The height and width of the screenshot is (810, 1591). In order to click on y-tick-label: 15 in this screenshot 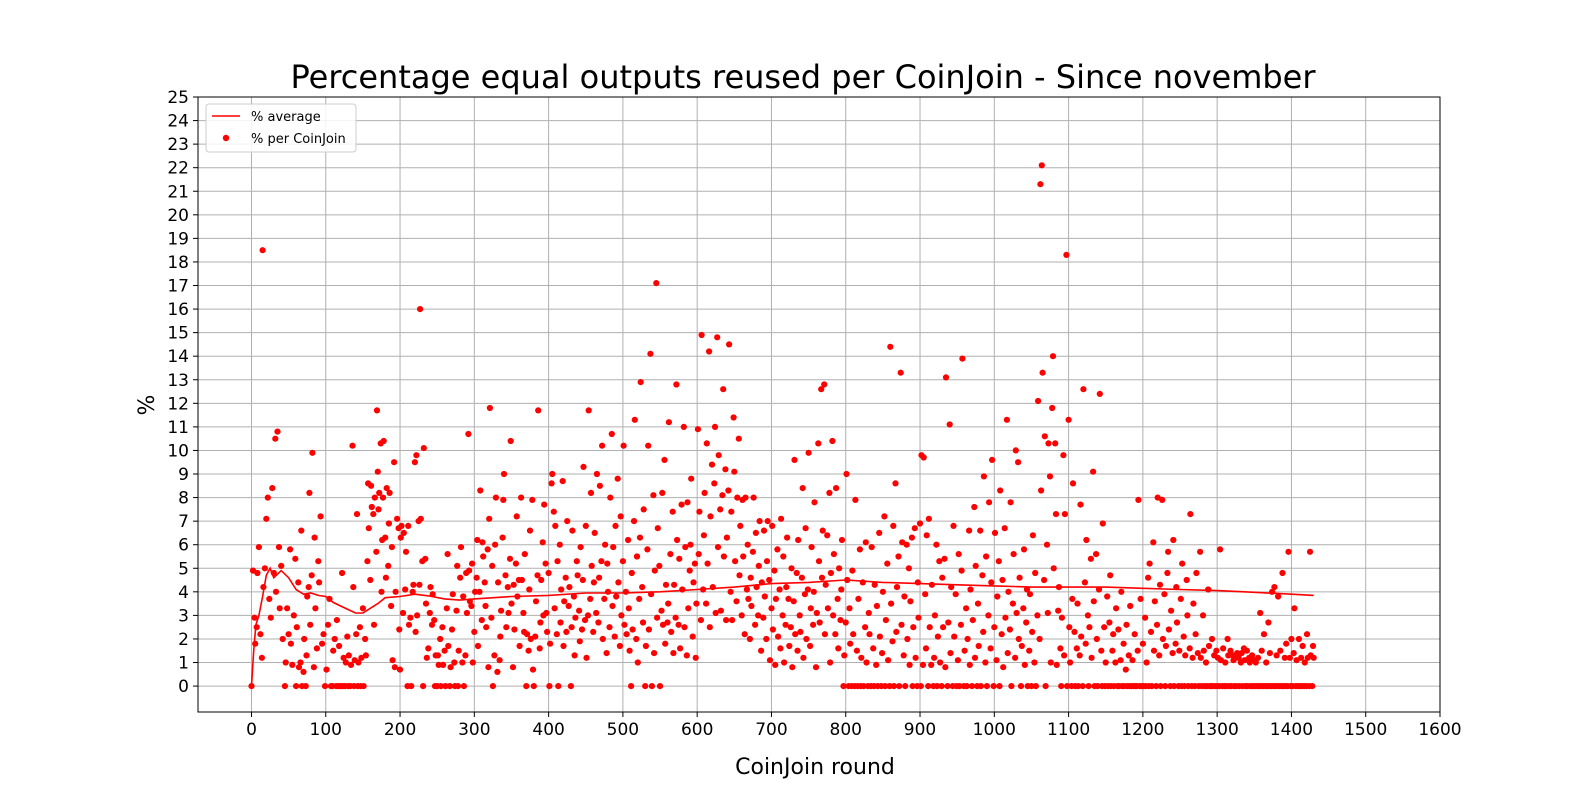, I will do `click(178, 334)`.